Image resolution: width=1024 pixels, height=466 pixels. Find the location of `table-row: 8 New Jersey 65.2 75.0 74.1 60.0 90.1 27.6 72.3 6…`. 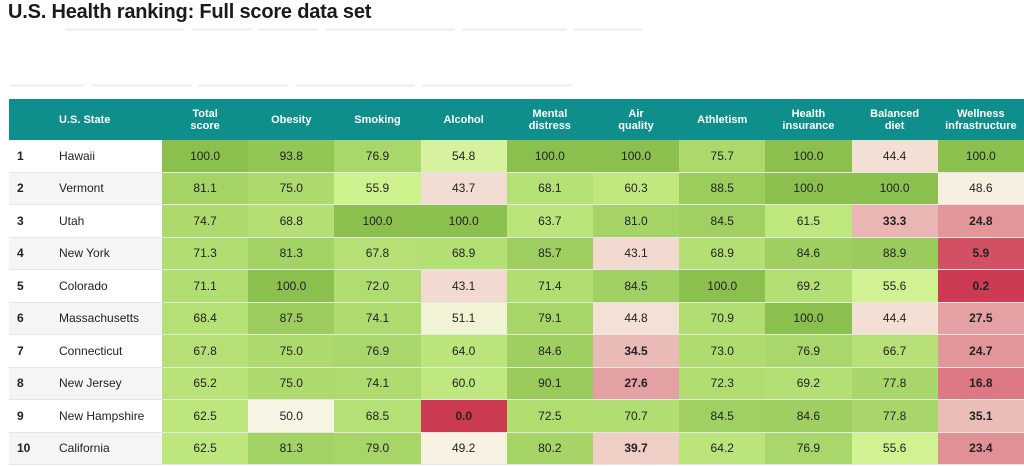

table-row: 8 New Jersey 65.2 75.0 74.1 60.0 90.1 27.6 72.3 6… is located at coordinates (516, 383).